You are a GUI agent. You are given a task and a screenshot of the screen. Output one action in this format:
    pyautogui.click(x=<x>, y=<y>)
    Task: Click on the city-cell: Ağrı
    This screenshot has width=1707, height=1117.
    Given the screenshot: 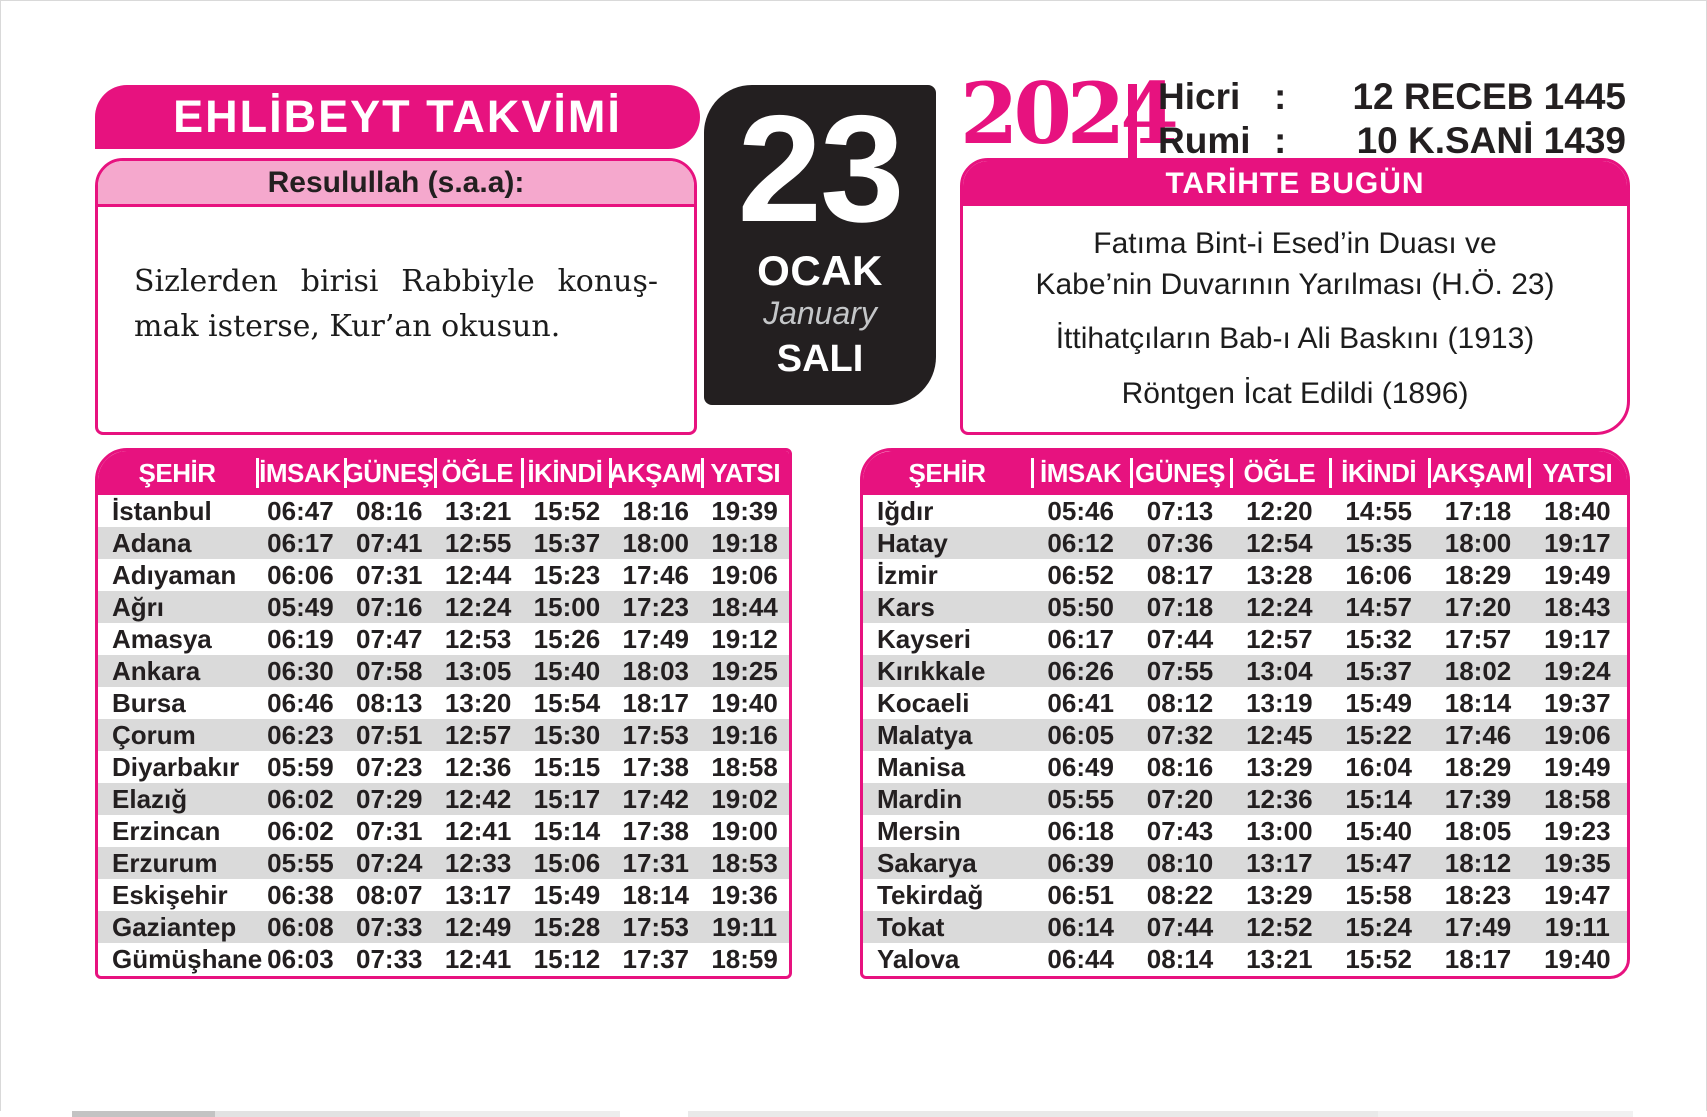 What is the action you would take?
    pyautogui.click(x=138, y=607)
    